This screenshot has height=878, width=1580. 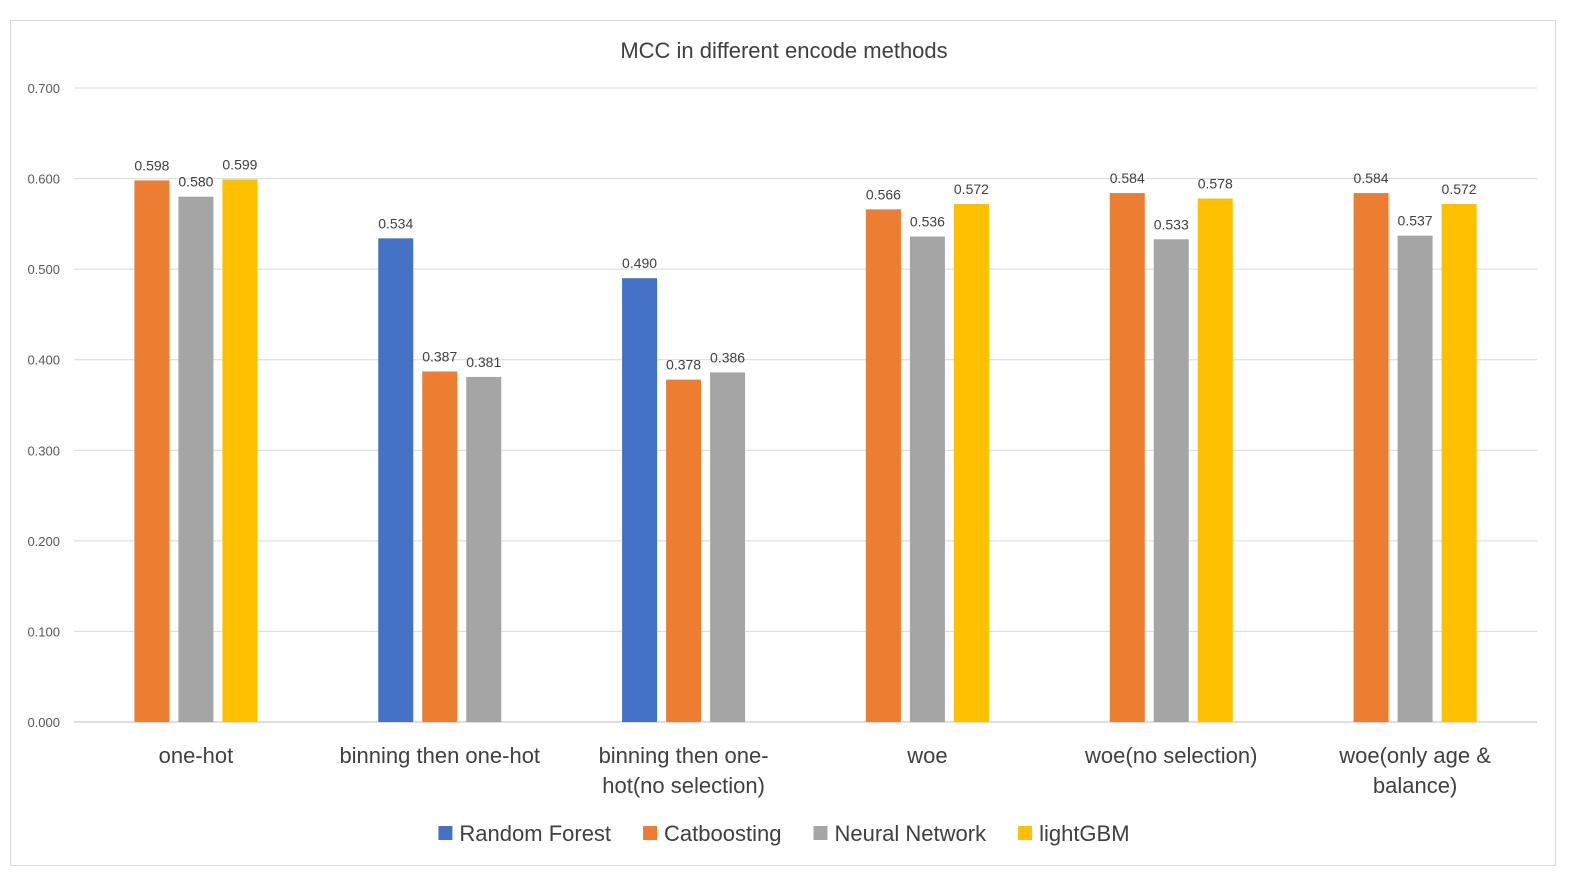 What do you see at coordinates (910, 833) in the screenshot?
I see `legend-label: Neural Network` at bounding box center [910, 833].